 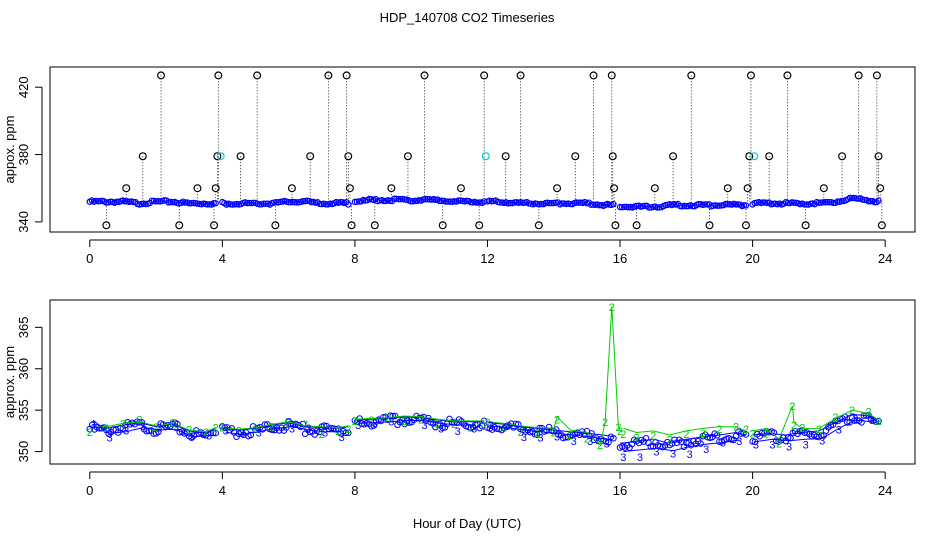 I want to click on y-tick-label: 380, so click(x=23, y=155).